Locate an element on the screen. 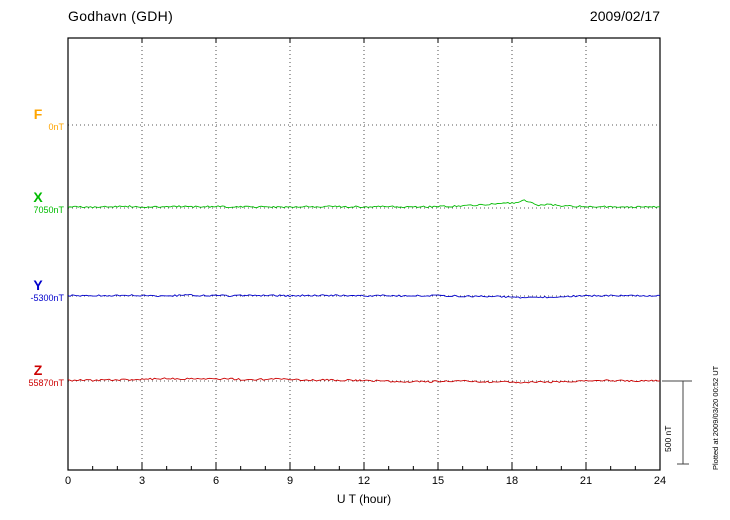 This screenshot has width=730, height=520. trace-label-f: F is located at coordinates (38, 114).